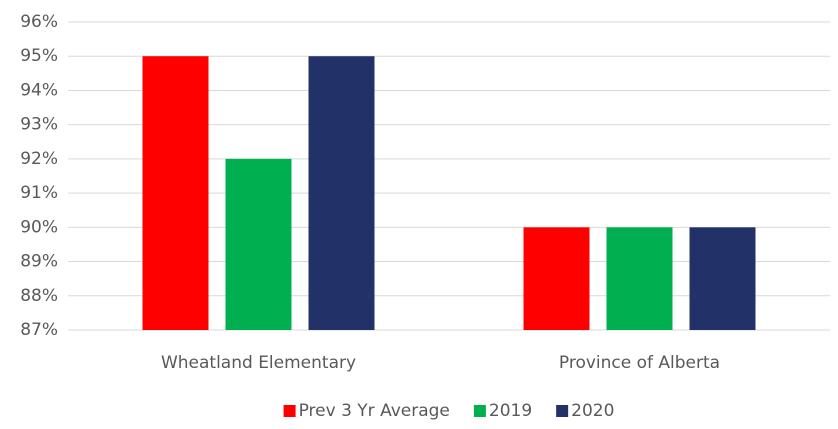 This screenshot has width=838, height=429. Describe the element at coordinates (39, 56) in the screenshot. I see `y-tick-label: 95%` at that location.